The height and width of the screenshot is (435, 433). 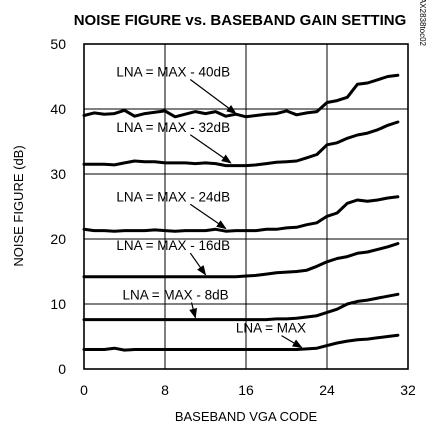 What do you see at coordinates (58, 206) in the screenshot?
I see `y-tick-labels: 0 10 20 30 40 50` at bounding box center [58, 206].